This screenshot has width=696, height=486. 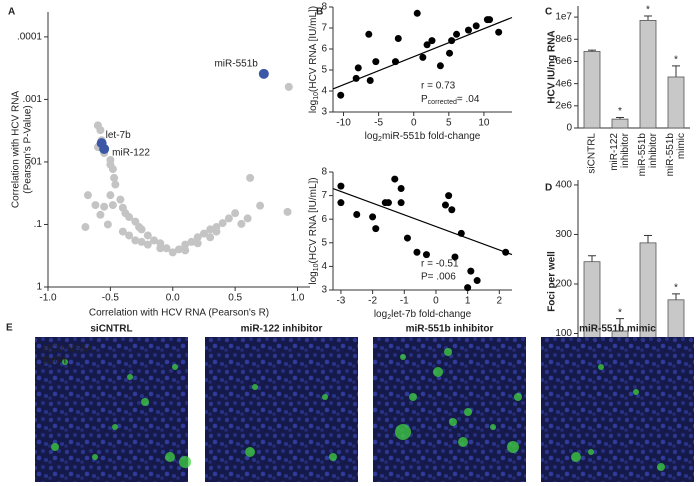 I want to click on x-tick-label: 1.0, so click(x=298, y=298).